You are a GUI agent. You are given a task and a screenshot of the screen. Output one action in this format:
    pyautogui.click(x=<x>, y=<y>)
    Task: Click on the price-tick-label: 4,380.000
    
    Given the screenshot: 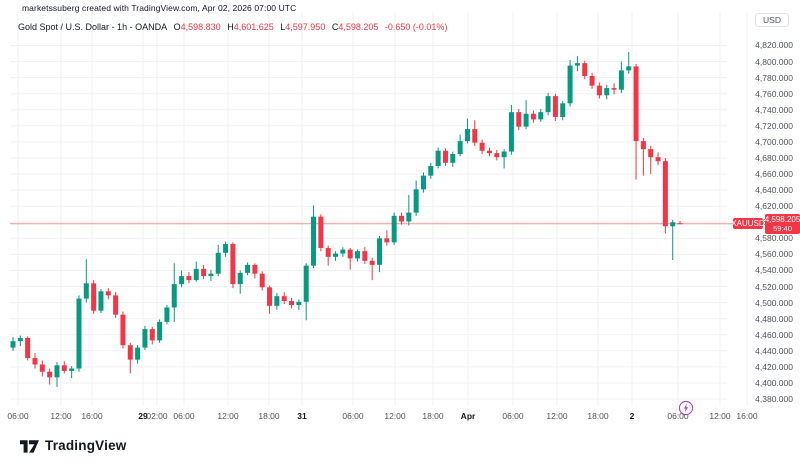 What is the action you would take?
    pyautogui.click(x=774, y=399)
    